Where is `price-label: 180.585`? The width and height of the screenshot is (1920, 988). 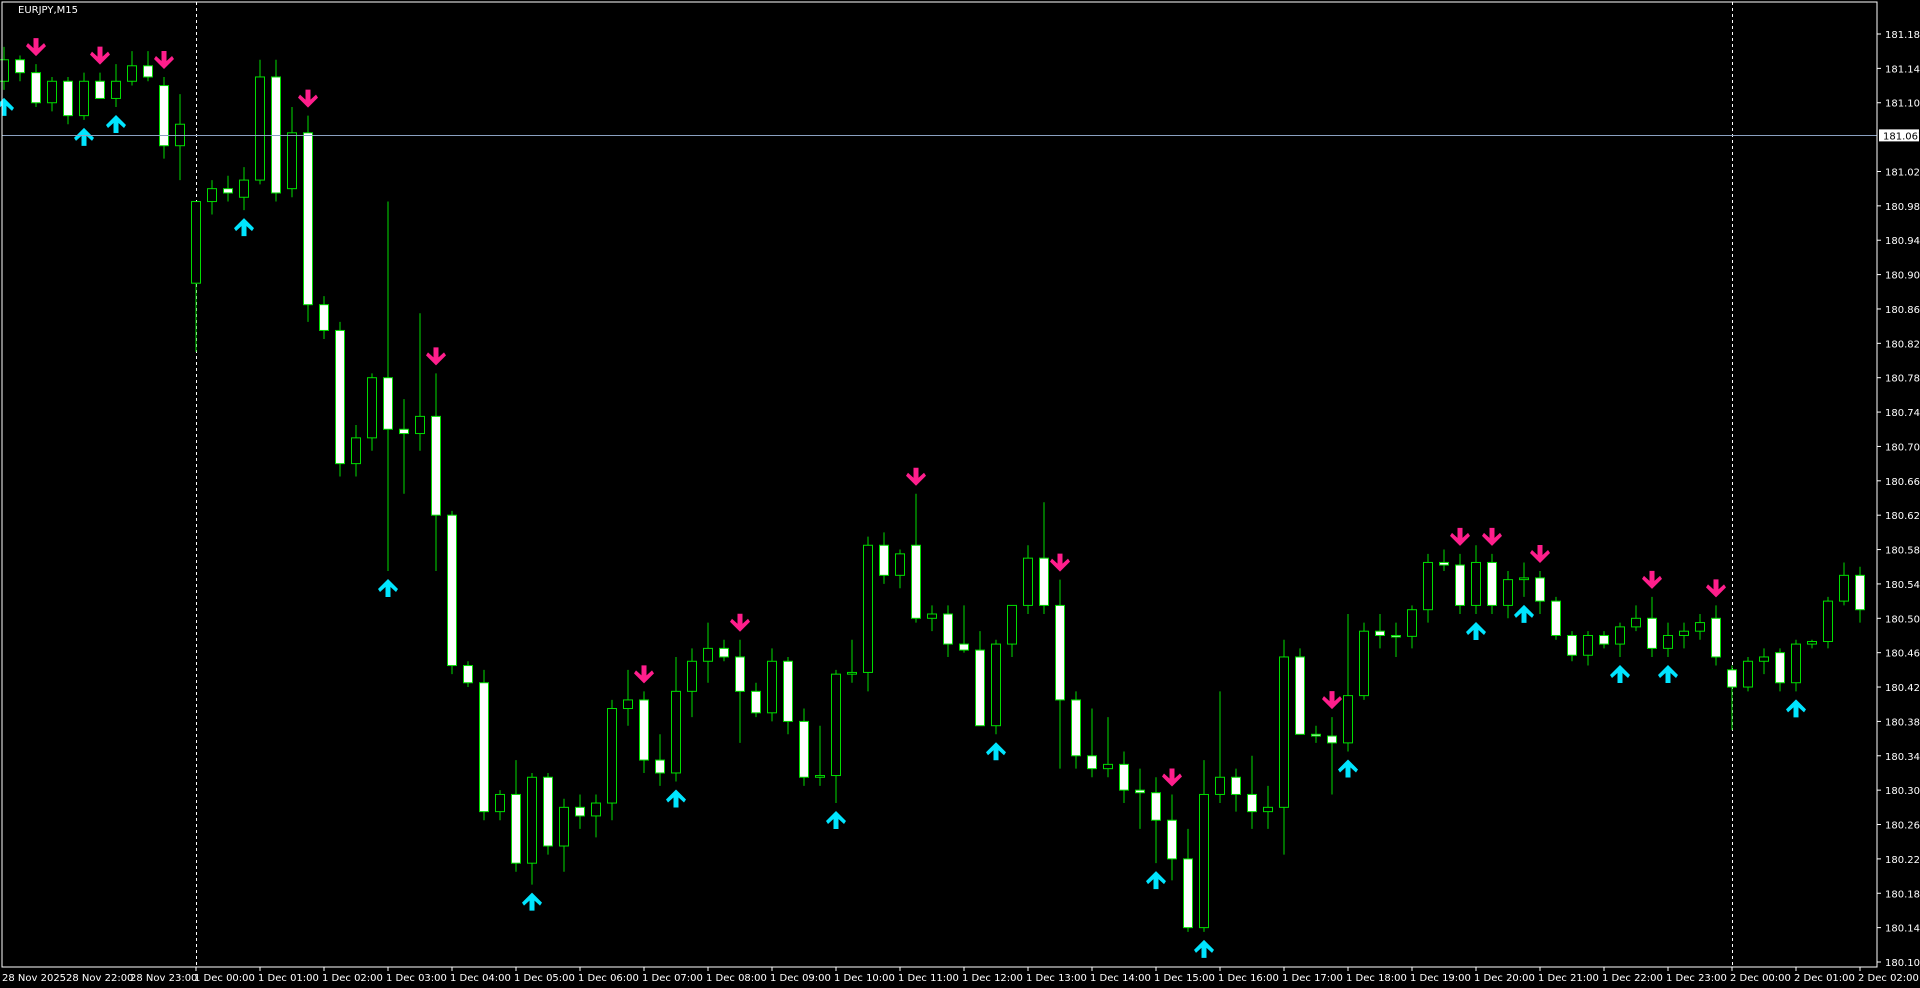
price-label: 180.585 is located at coordinates (1902, 551).